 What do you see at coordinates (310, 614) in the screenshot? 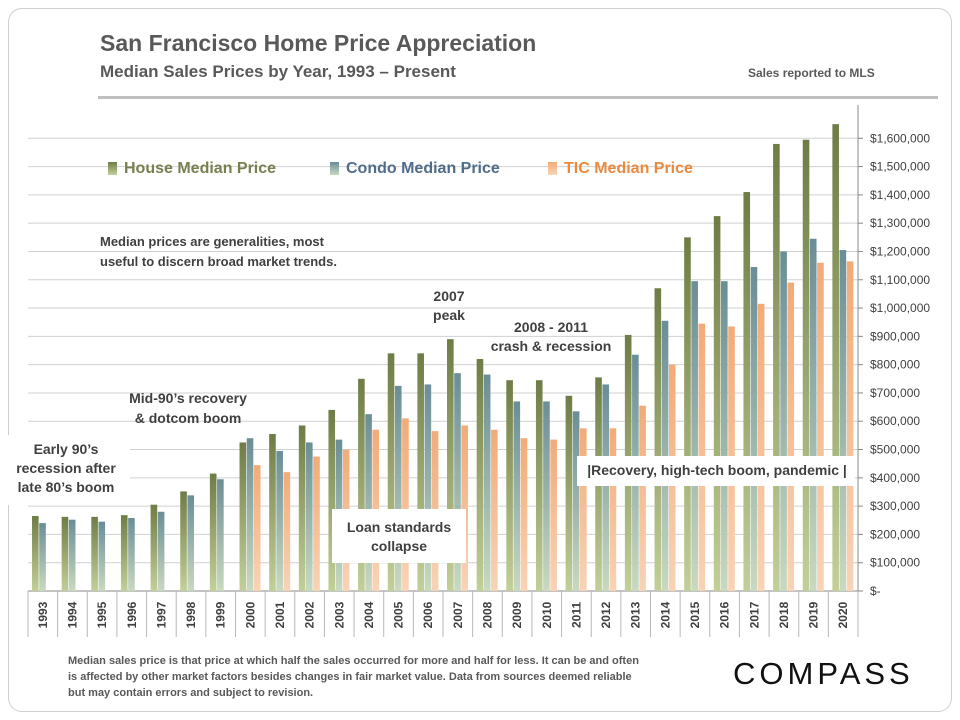
I see `x-tick-label-2002: 2002` at bounding box center [310, 614].